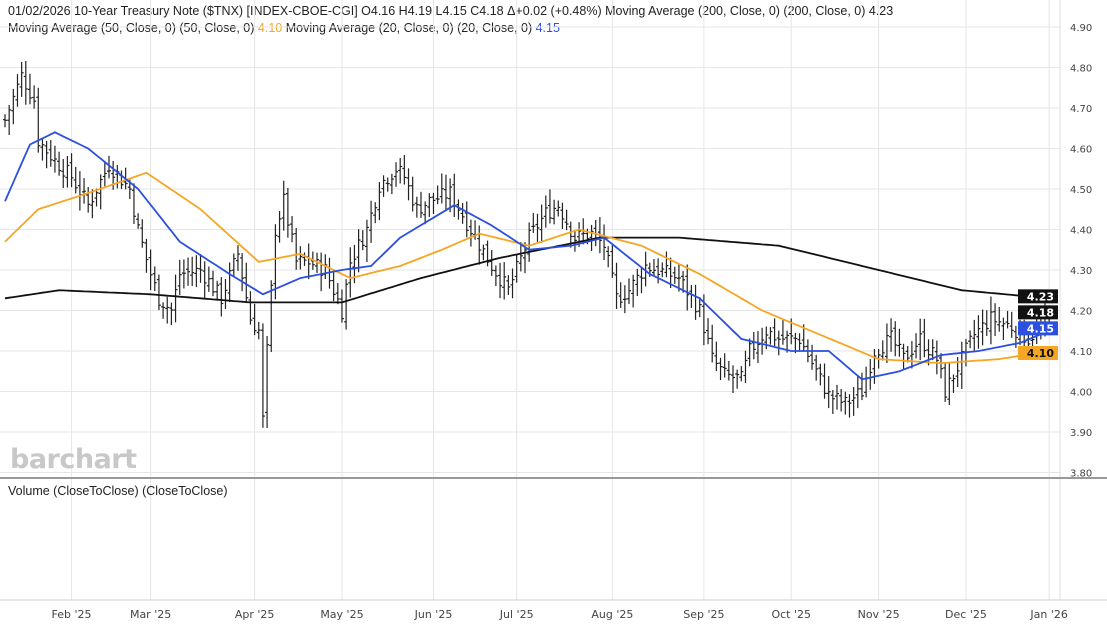 This screenshot has width=1107, height=627. I want to click on y-tick-label: 4.90, so click(1081, 28).